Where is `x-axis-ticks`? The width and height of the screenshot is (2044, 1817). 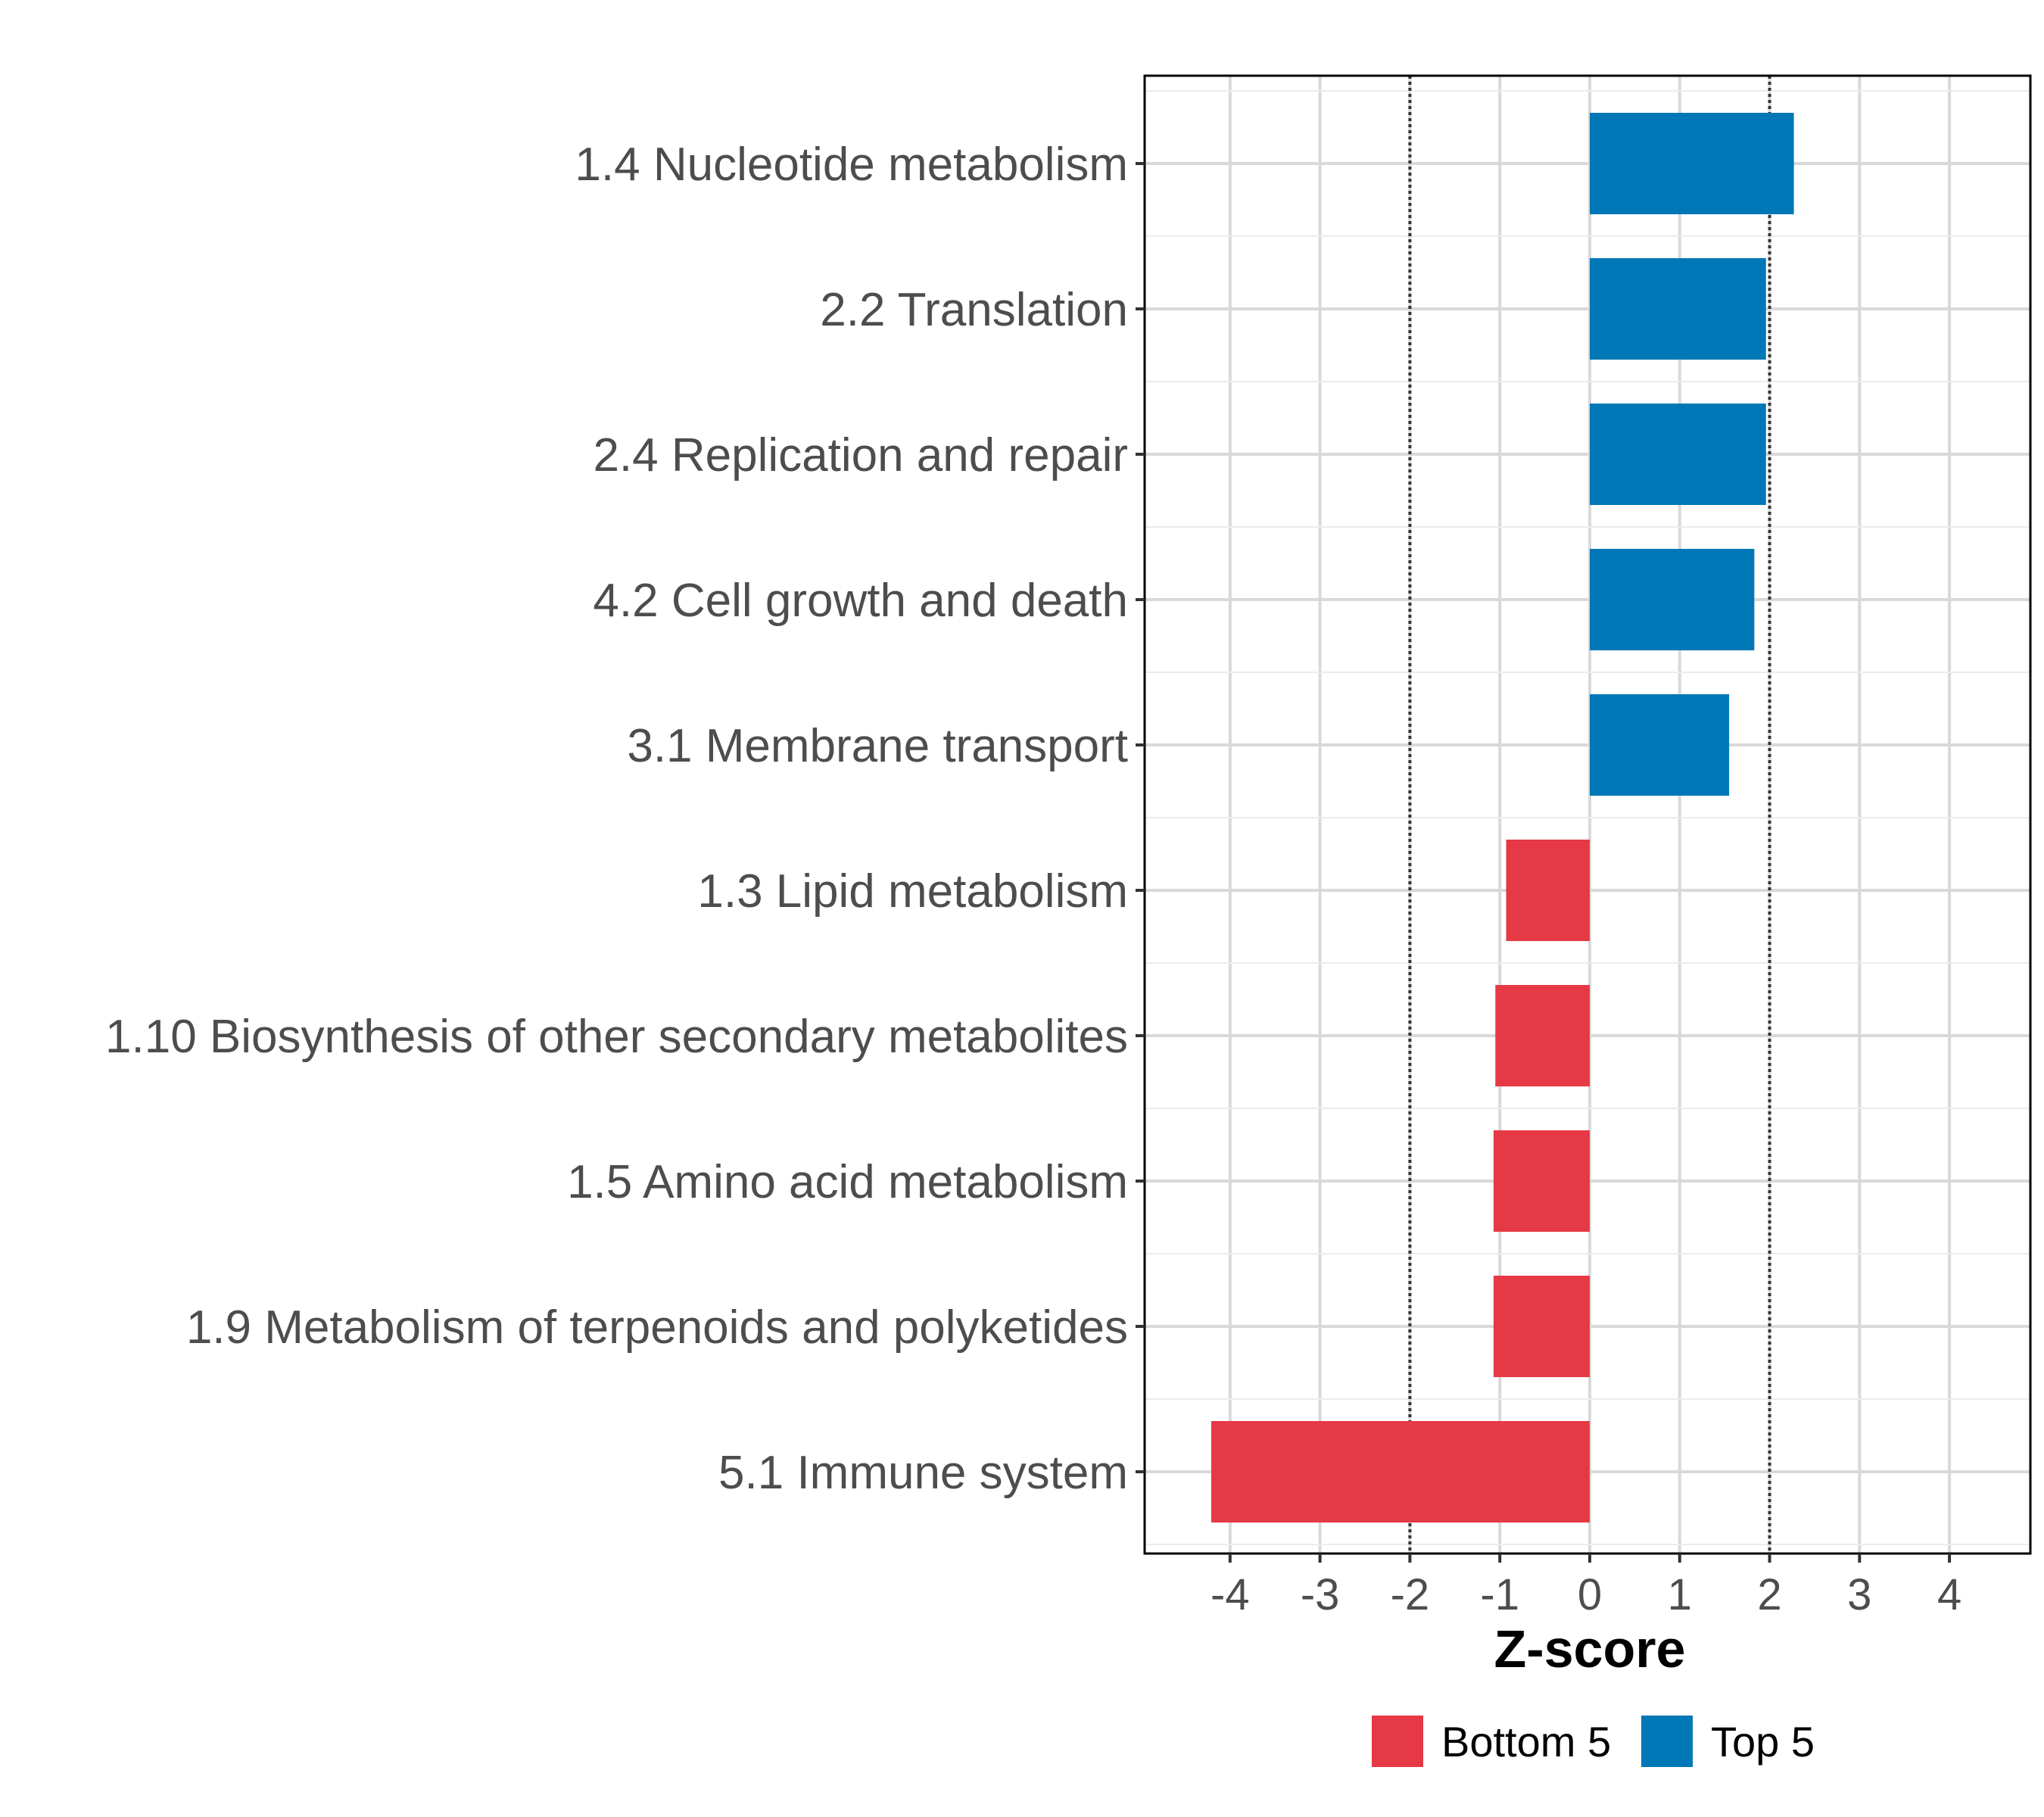 x-axis-ticks is located at coordinates (1590, 1559).